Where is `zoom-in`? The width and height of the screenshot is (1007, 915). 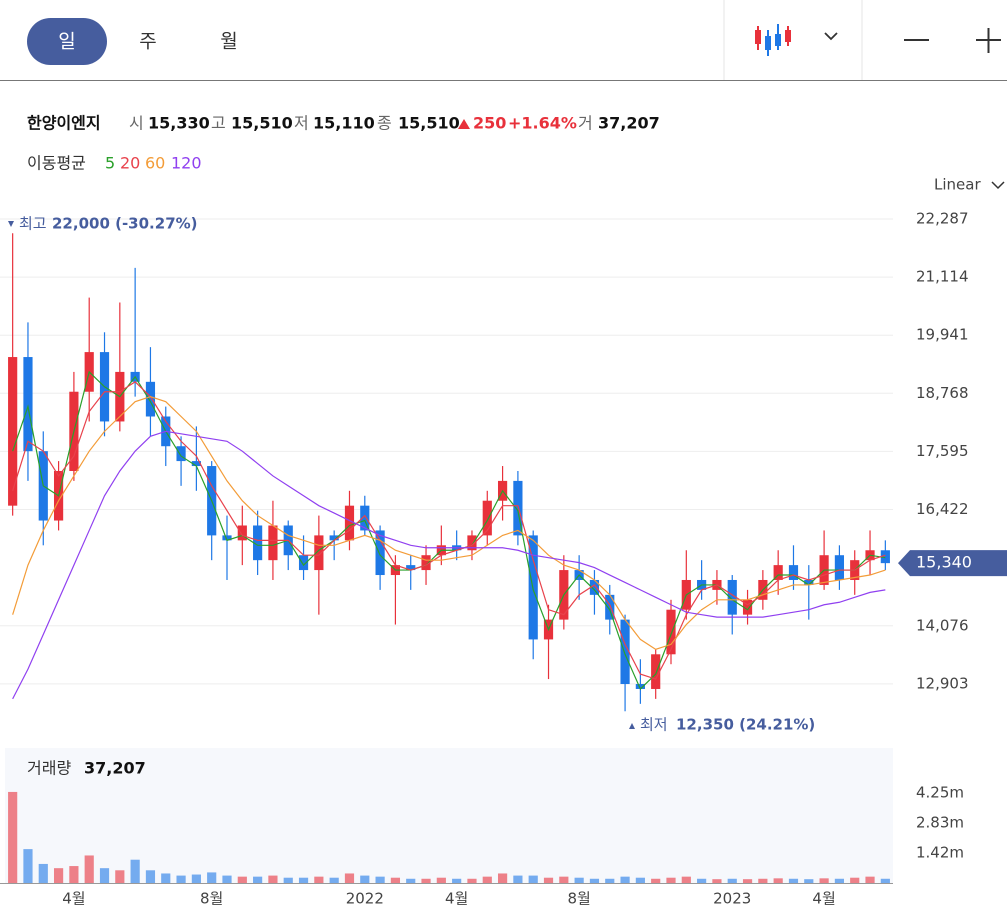 zoom-in is located at coordinates (988, 40).